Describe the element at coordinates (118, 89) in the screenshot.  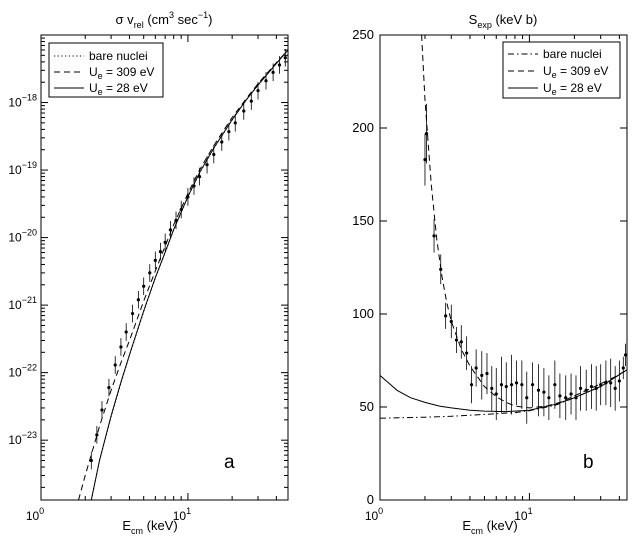
I see `panel-a-legend-label-ue-28: Ue = 28 eV` at that location.